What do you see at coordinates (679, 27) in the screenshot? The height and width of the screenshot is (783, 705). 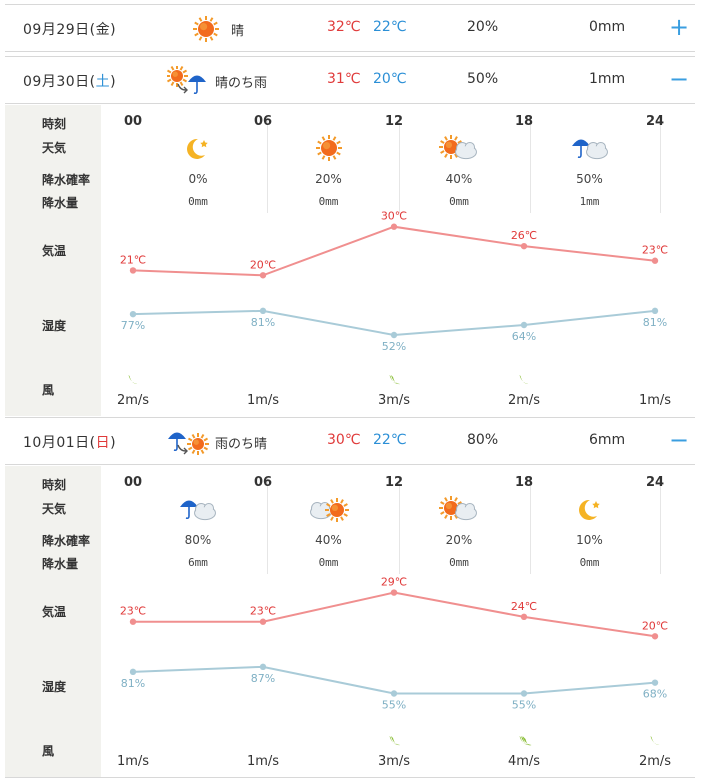 I see `expand-button: +` at bounding box center [679, 27].